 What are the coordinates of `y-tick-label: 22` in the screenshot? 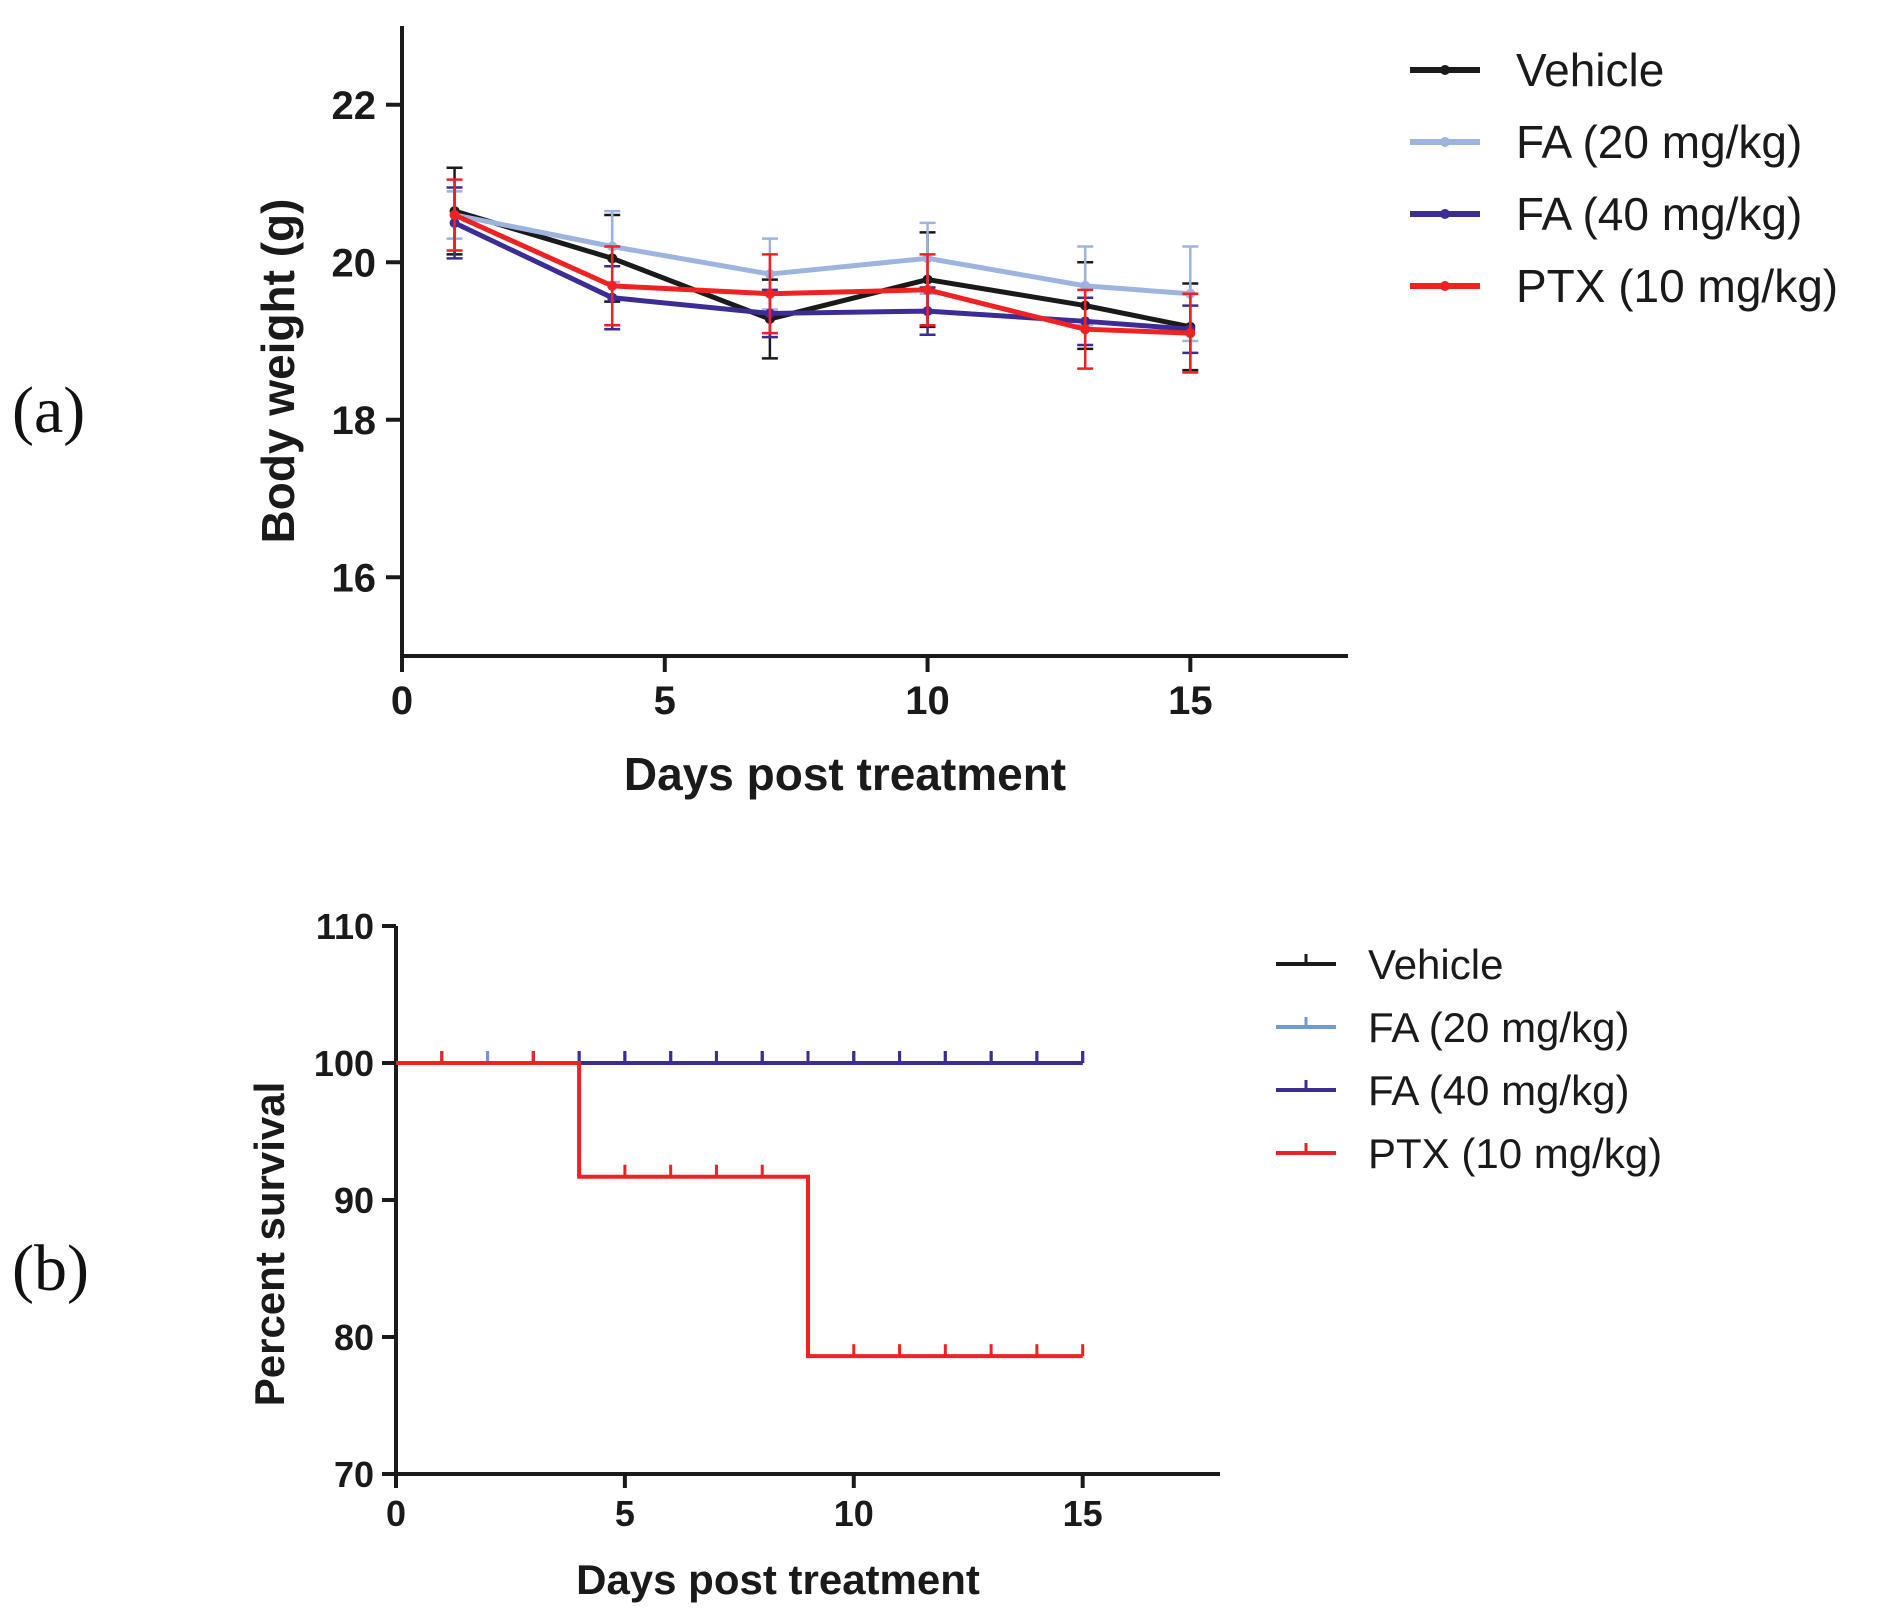 It's located at (354, 106).